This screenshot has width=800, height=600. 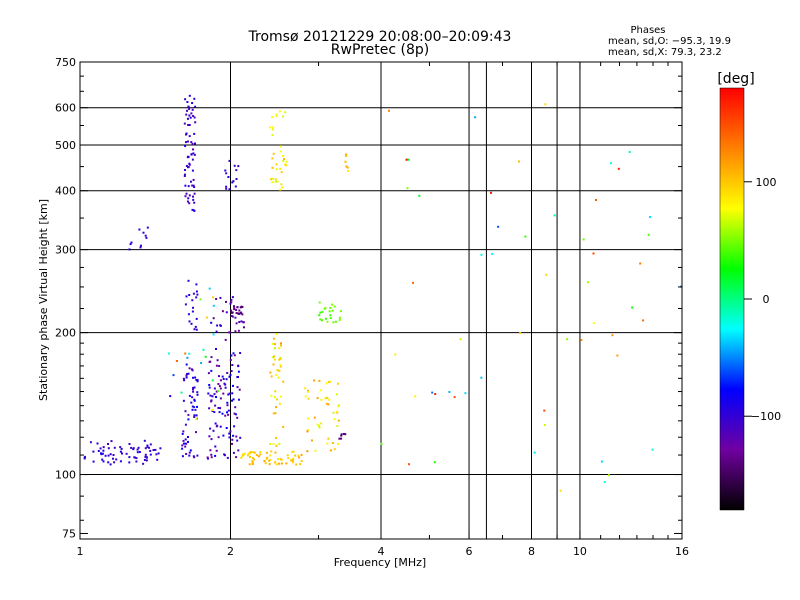 I want to click on colorbar-tick-label: 0, so click(x=766, y=299).